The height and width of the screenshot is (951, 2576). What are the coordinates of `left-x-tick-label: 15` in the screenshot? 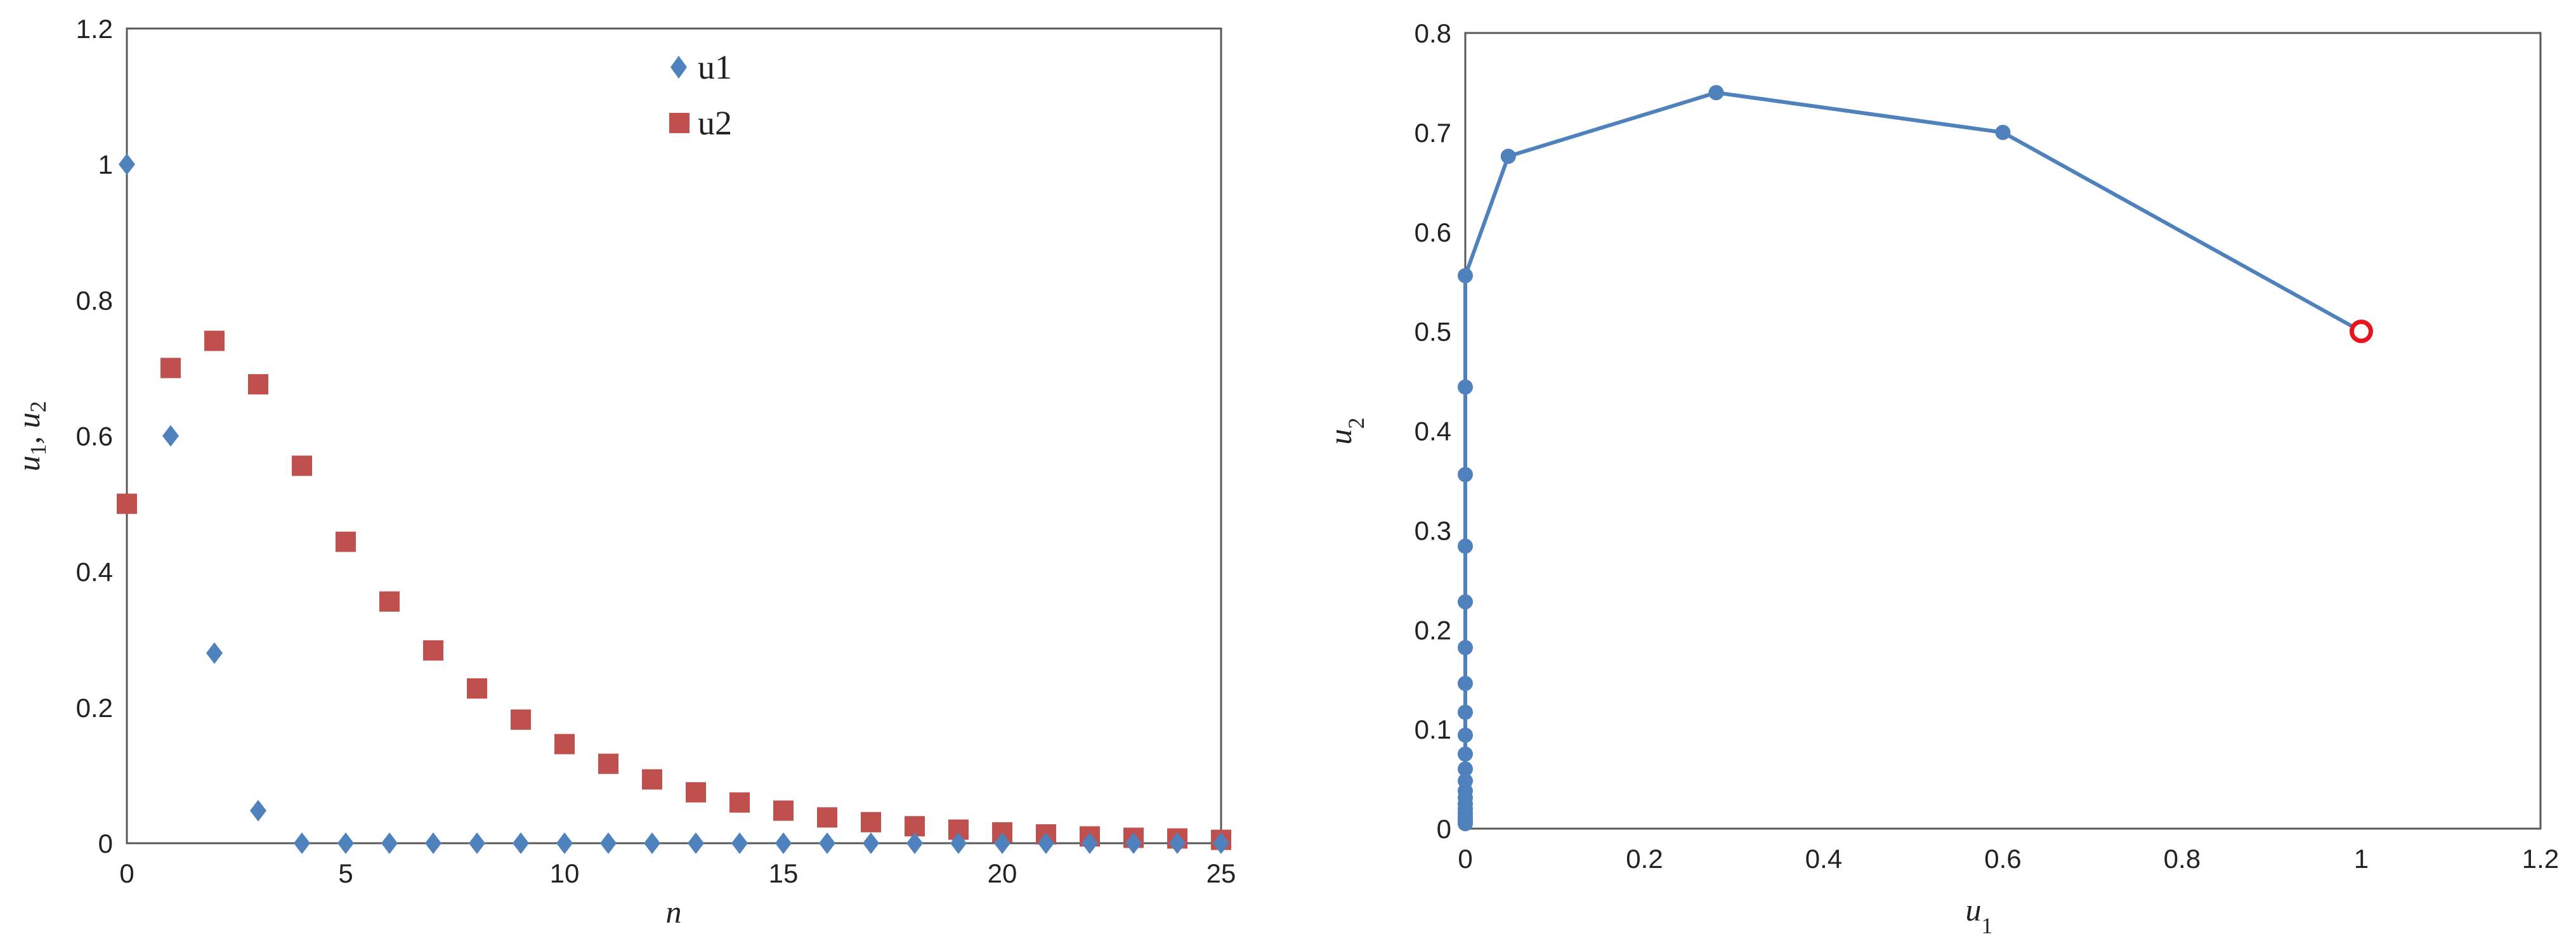 It's located at (784, 873).